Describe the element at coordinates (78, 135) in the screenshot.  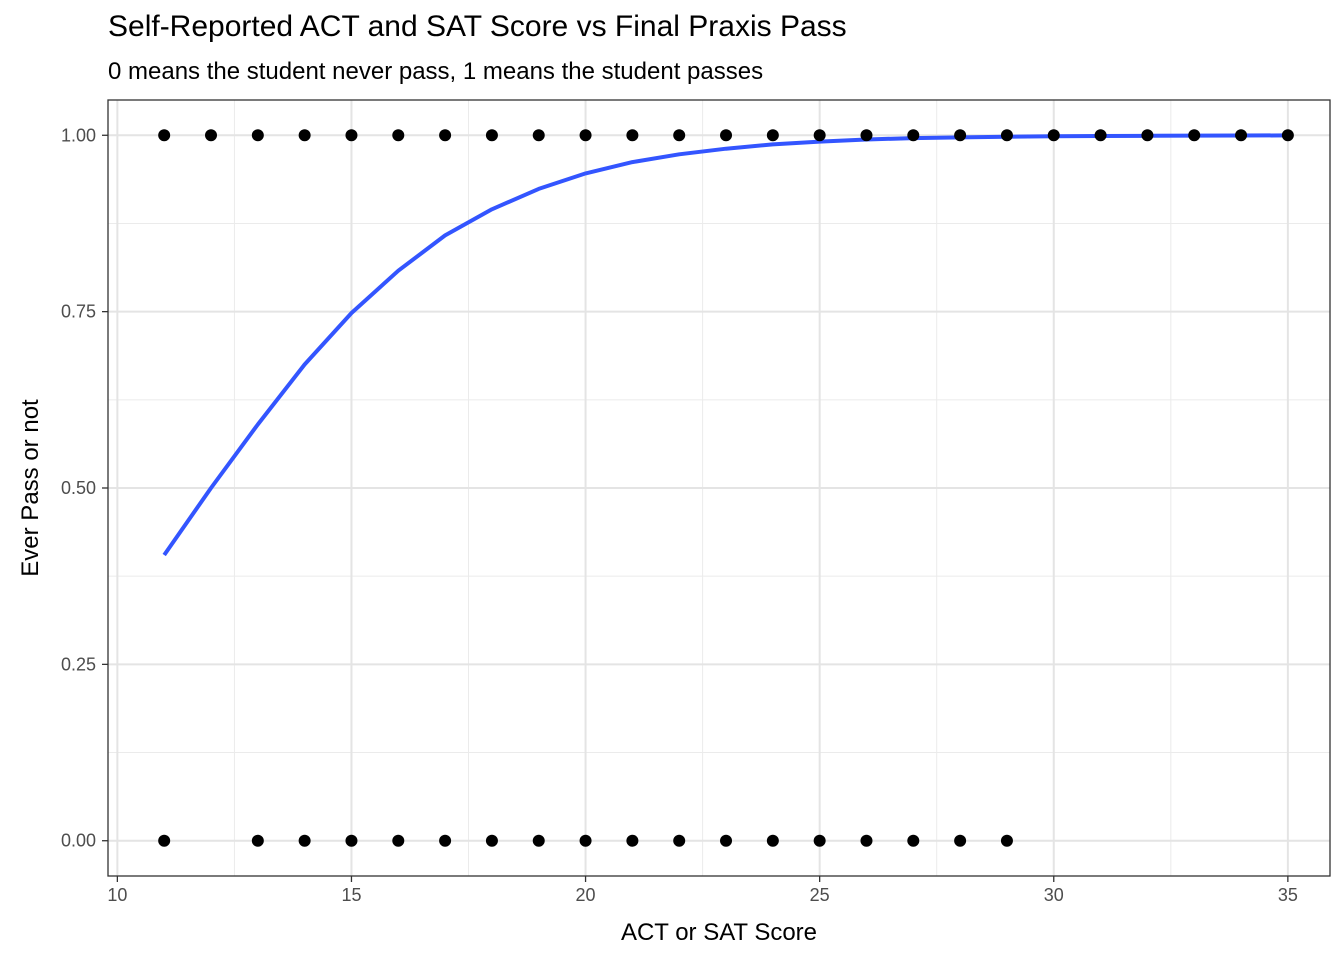
I see `y-tick-label: 1.00` at that location.